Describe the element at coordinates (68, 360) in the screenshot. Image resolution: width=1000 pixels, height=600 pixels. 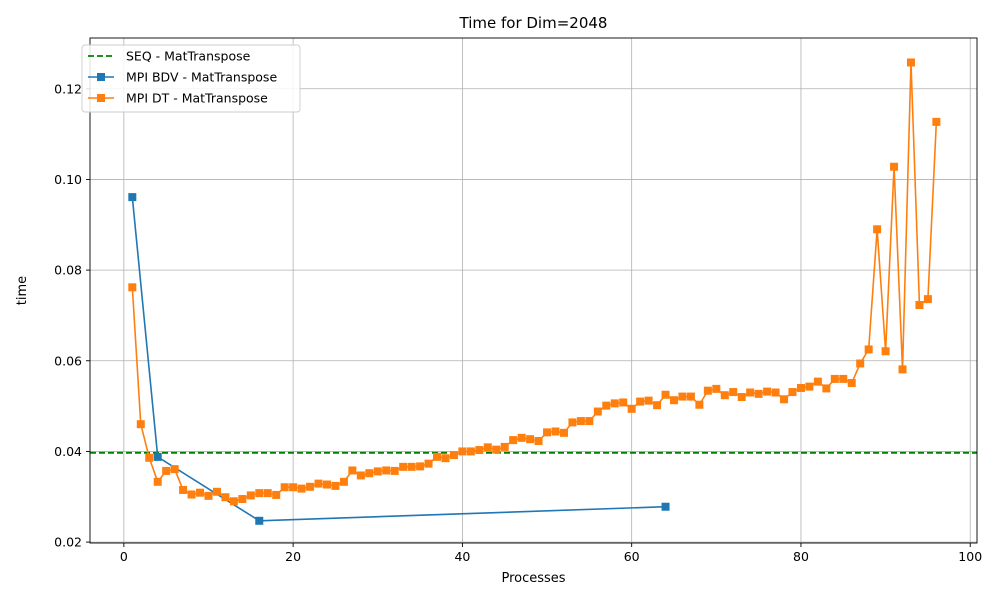
I see `y-tick-label: 0.06` at that location.